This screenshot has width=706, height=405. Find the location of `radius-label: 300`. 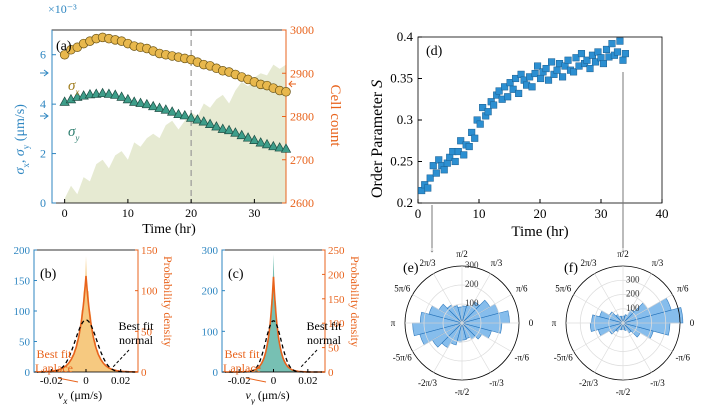

radius-label: 300 is located at coordinates (472, 265).